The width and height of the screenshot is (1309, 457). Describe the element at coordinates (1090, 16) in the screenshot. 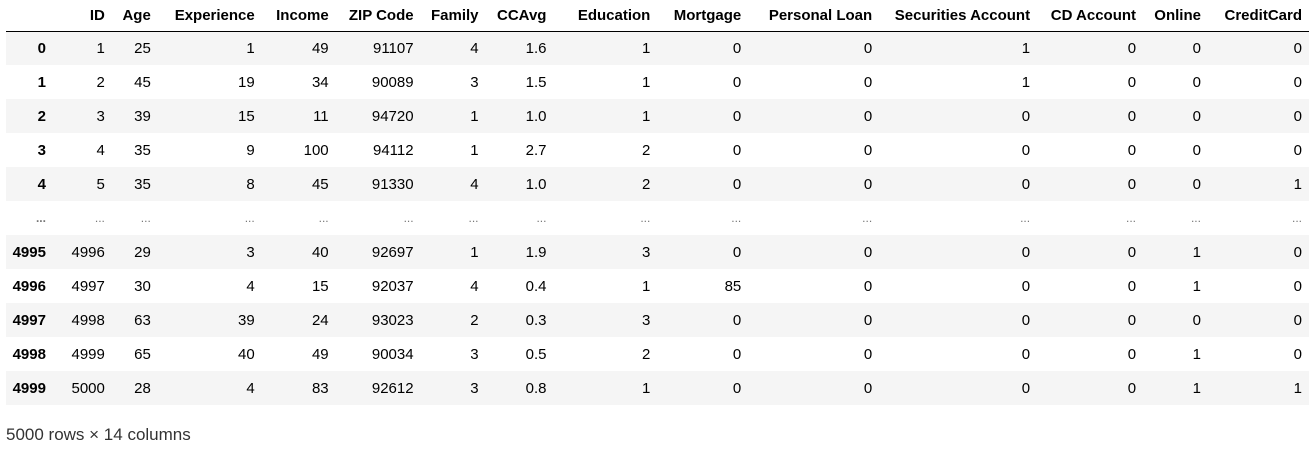

I see `column-header: CD Account` at that location.